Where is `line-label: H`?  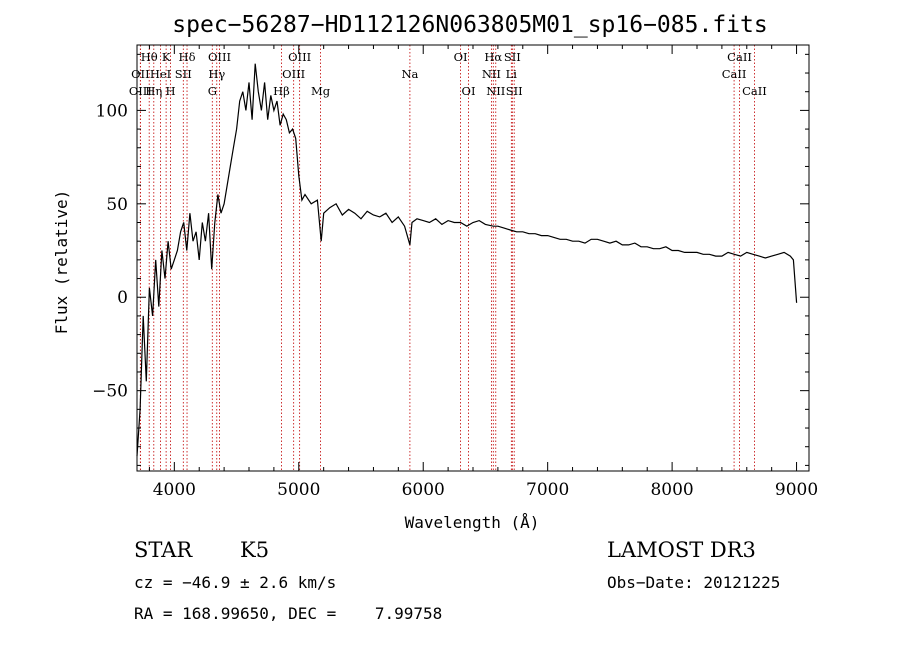
line-label: H is located at coordinates (170, 91).